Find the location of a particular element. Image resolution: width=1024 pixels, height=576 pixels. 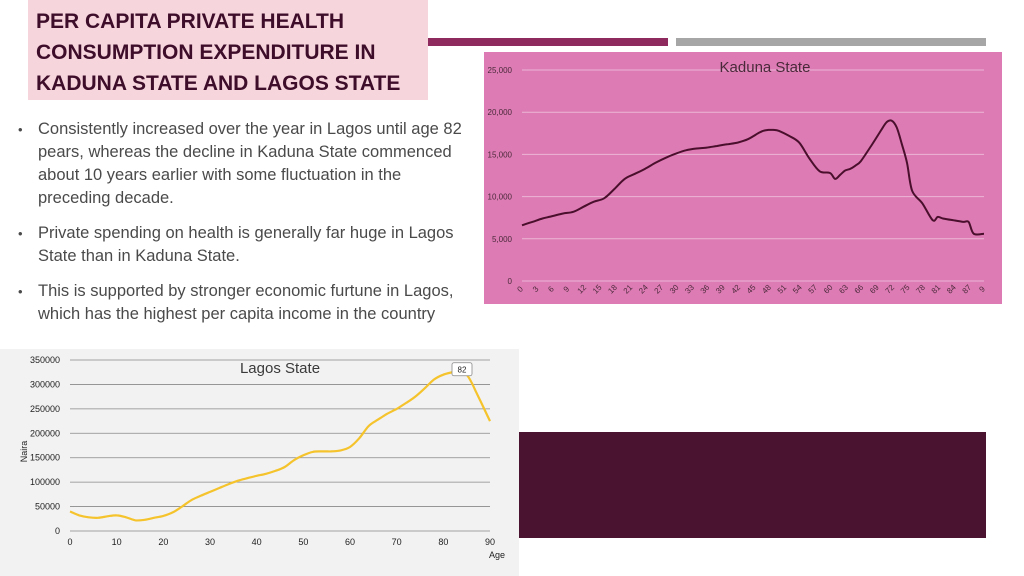

chart-title: Kaduna State is located at coordinates (765, 67).